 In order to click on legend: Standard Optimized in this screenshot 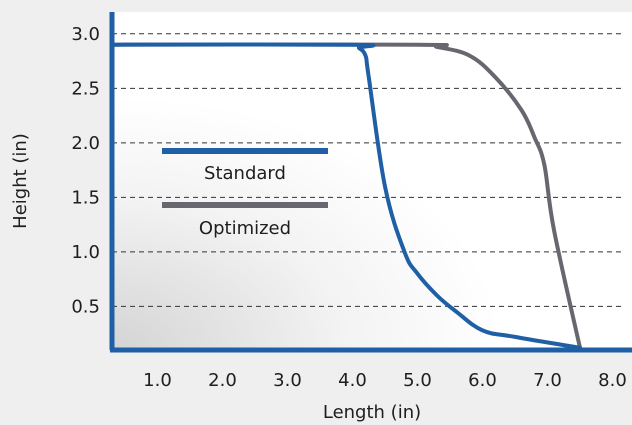, I will do `click(245, 193)`.